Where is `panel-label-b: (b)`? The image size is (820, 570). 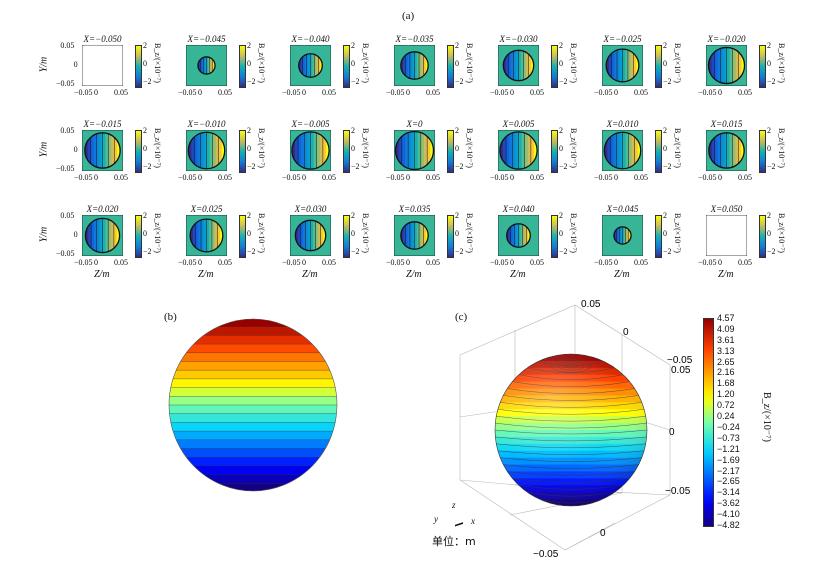
panel-label-b: (b) is located at coordinates (170, 317).